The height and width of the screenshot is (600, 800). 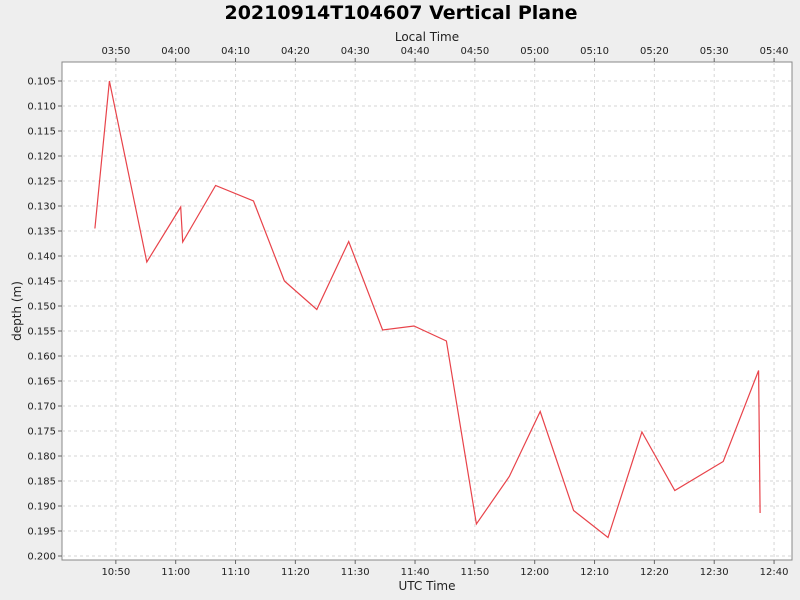 I want to click on x-tick-label: 11:10, so click(x=235, y=572).